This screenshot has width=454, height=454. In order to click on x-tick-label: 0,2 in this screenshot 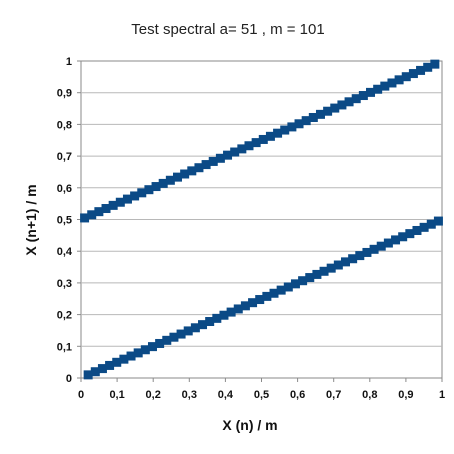, I will do `click(153, 395)`.